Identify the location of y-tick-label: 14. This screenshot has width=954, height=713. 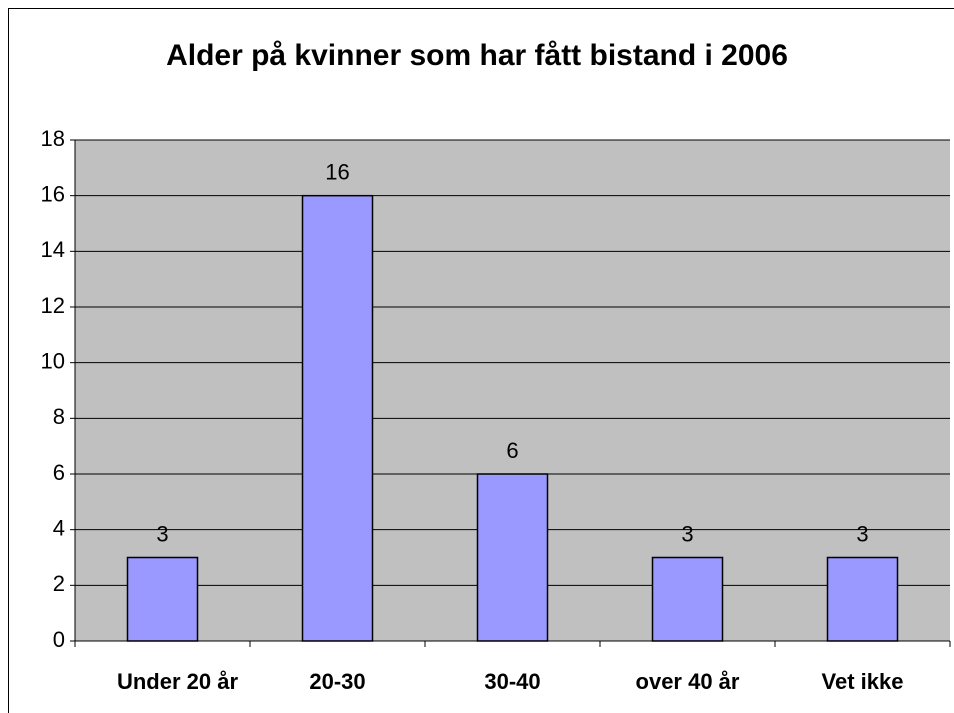
(53, 249).